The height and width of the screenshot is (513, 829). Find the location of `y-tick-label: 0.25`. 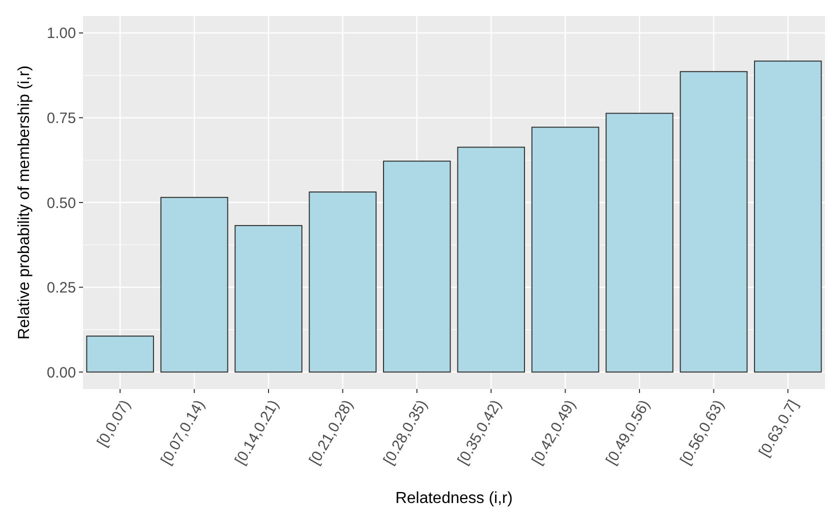

y-tick-label: 0.25 is located at coordinates (61, 288).